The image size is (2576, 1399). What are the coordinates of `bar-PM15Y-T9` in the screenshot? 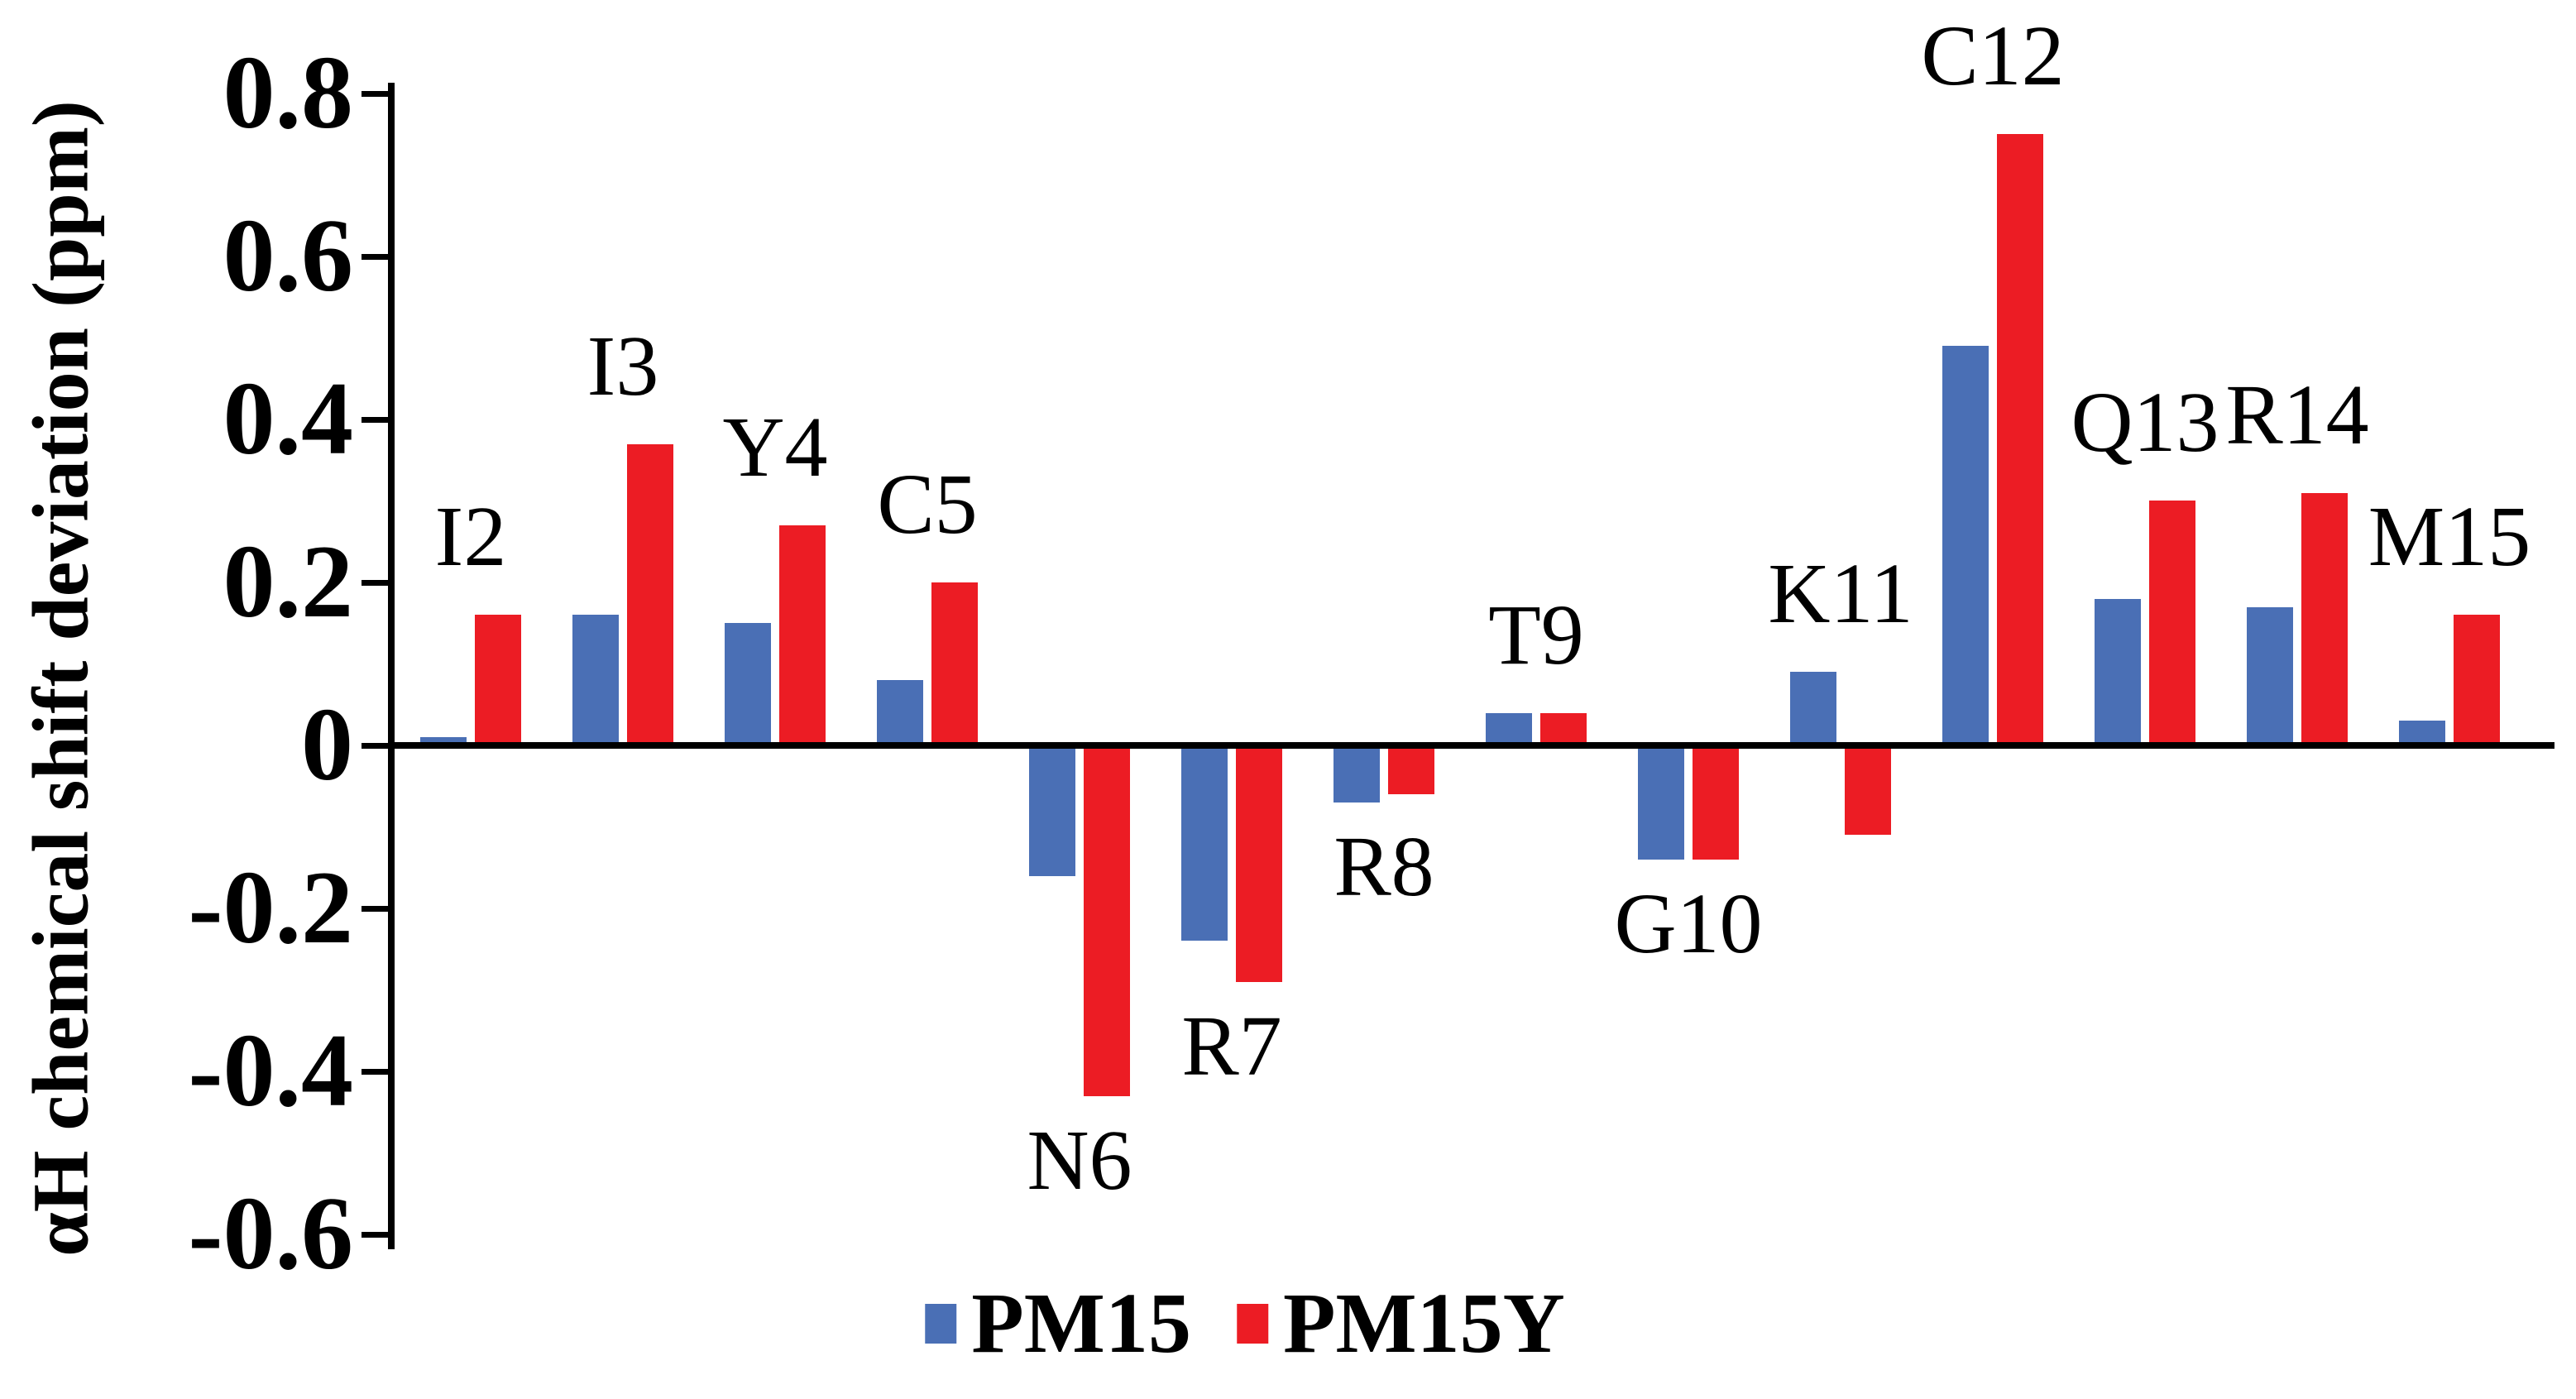 It's located at (1564, 729).